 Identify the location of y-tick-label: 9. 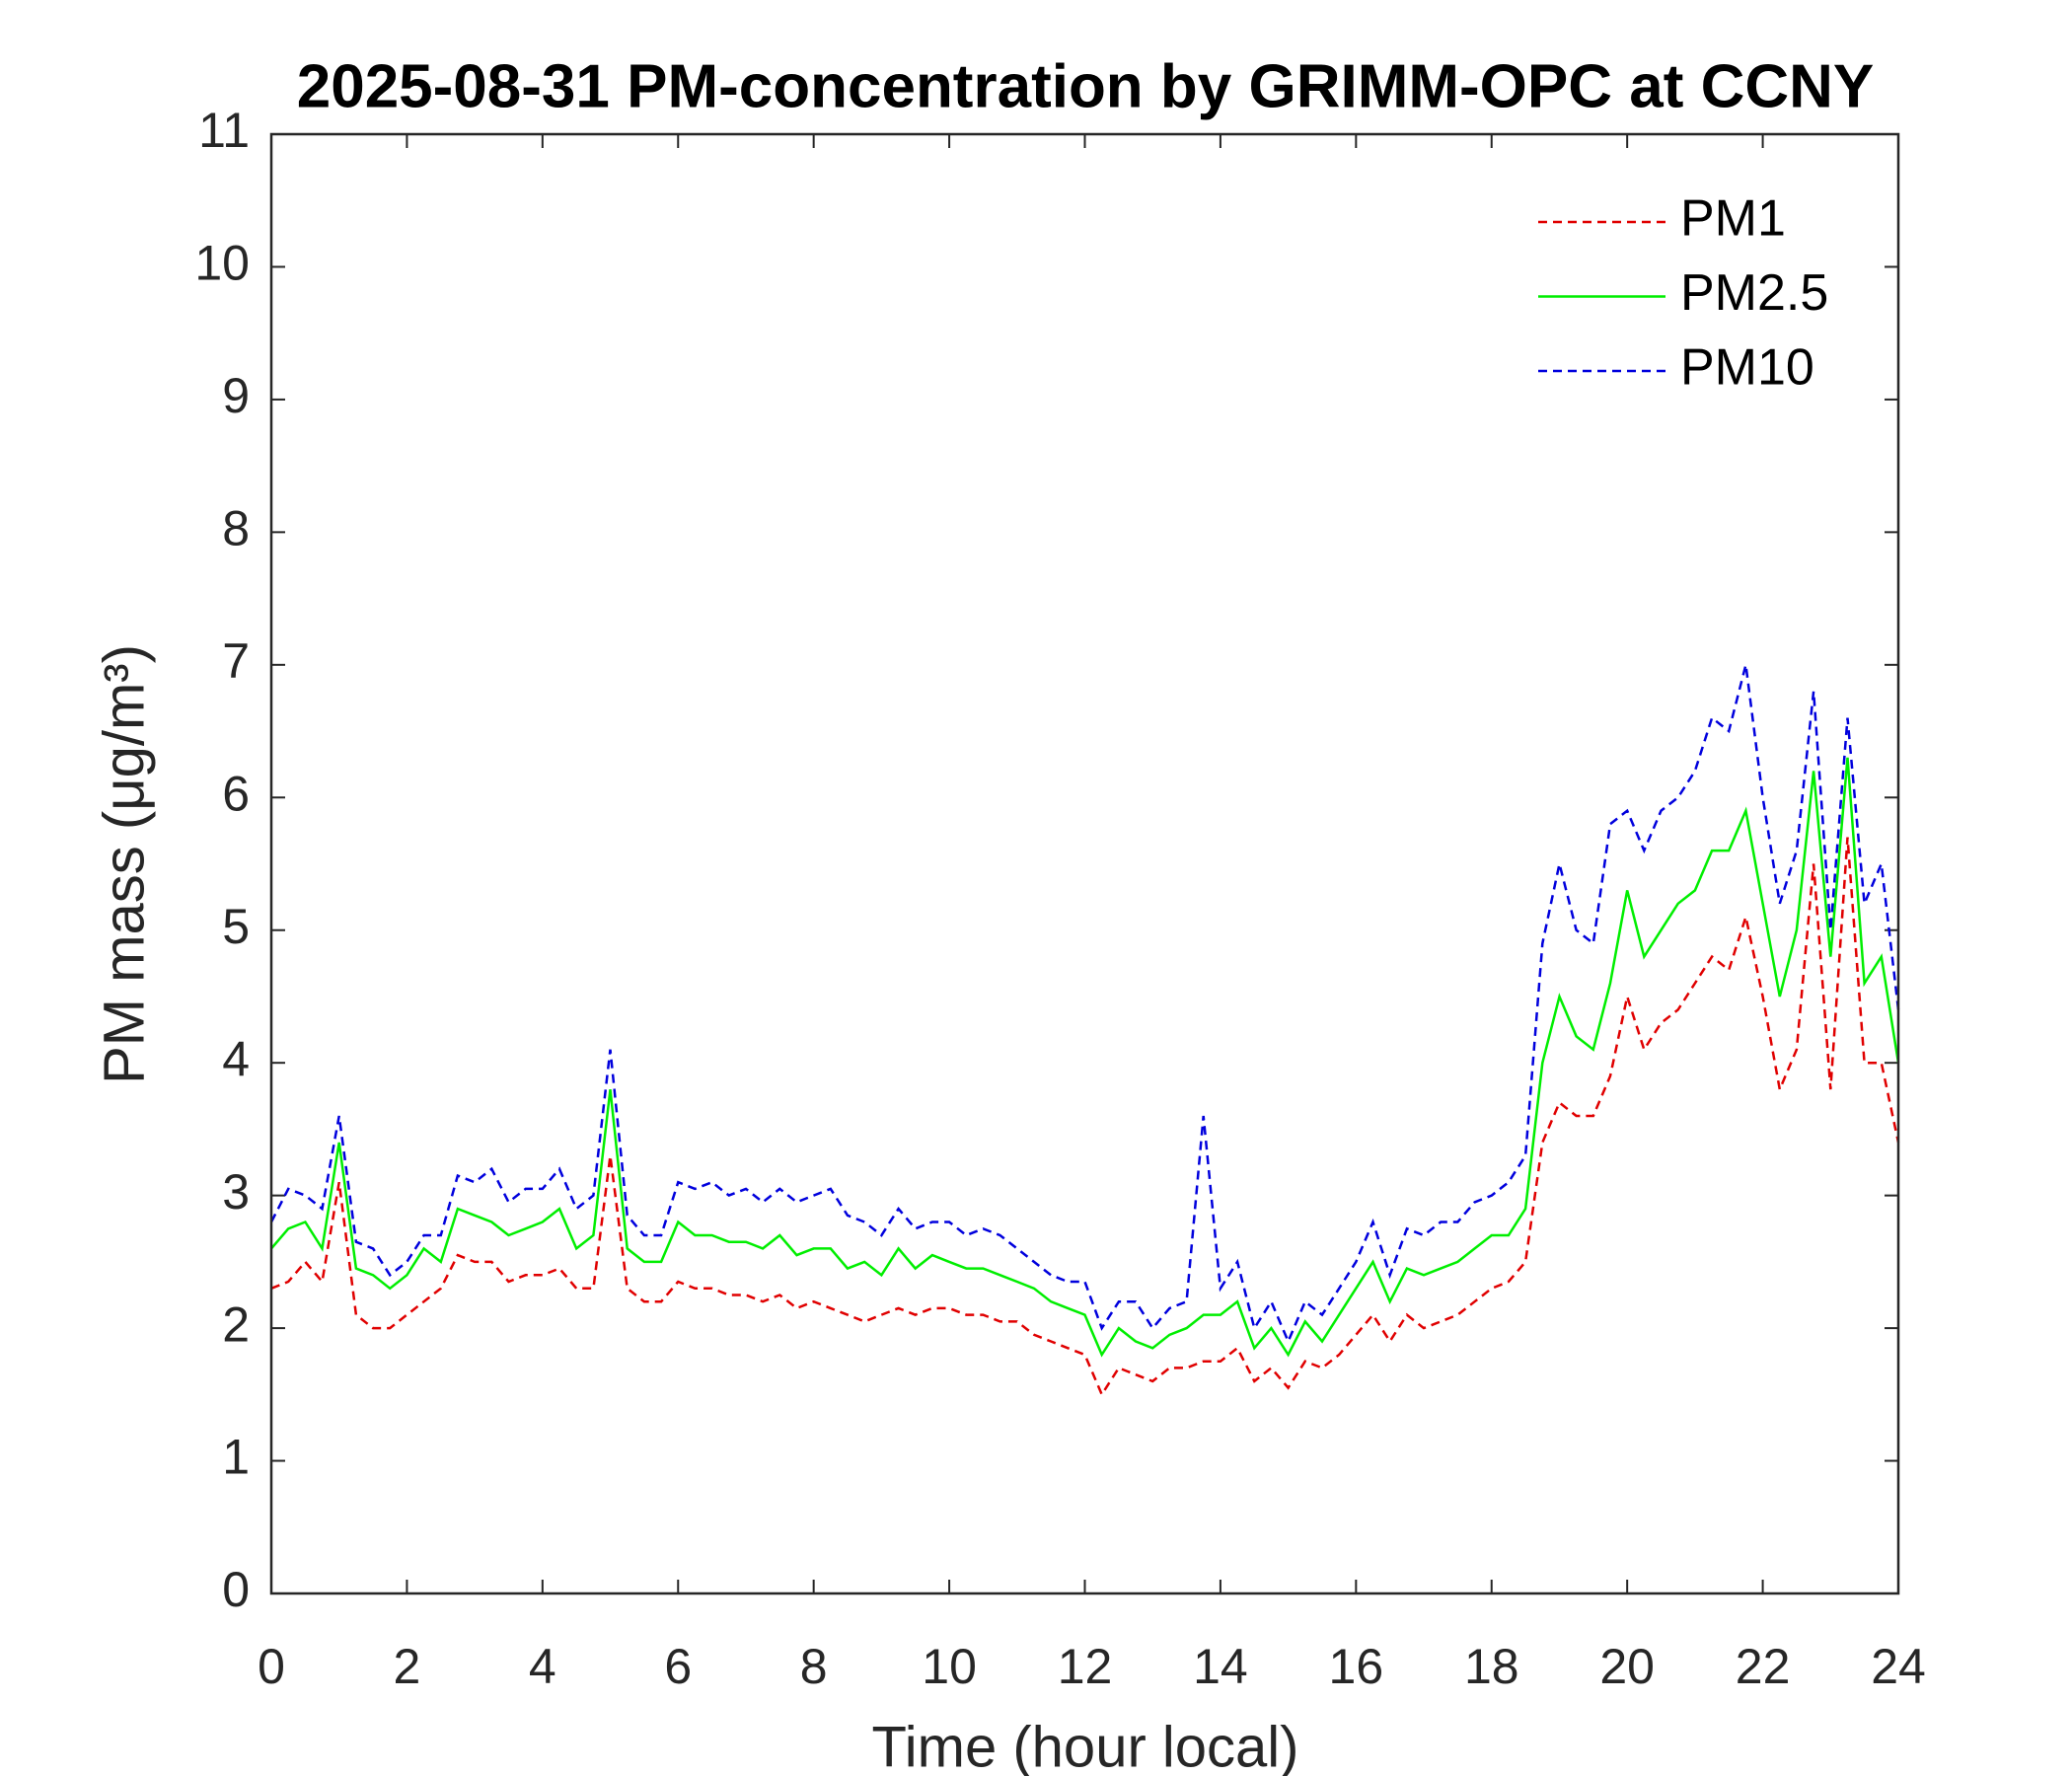
(236, 396).